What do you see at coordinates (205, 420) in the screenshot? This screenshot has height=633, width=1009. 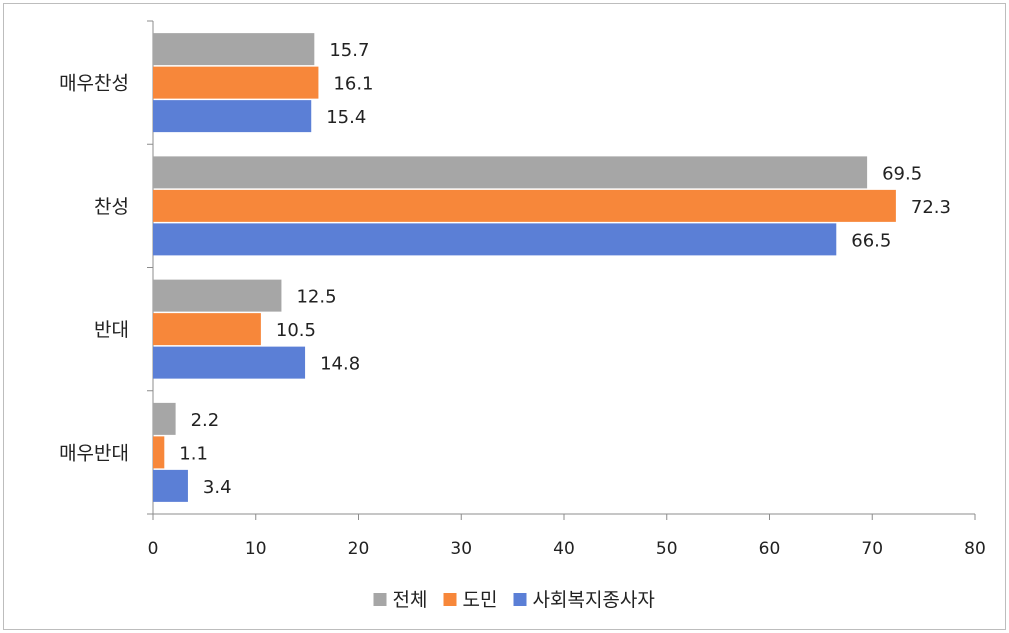 I see `data-label: 2.2` at bounding box center [205, 420].